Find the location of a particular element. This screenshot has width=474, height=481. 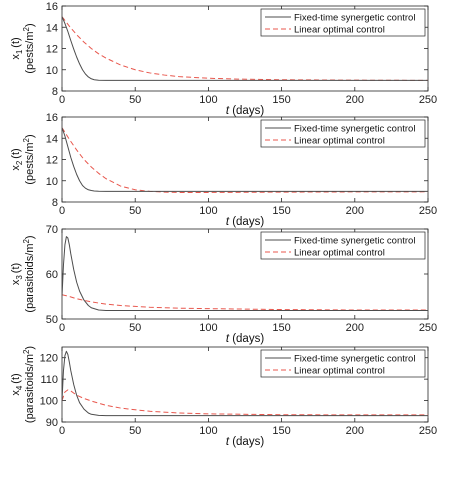

y-axis-label-unit: (parasitoids/m2) is located at coordinates (29, 384).